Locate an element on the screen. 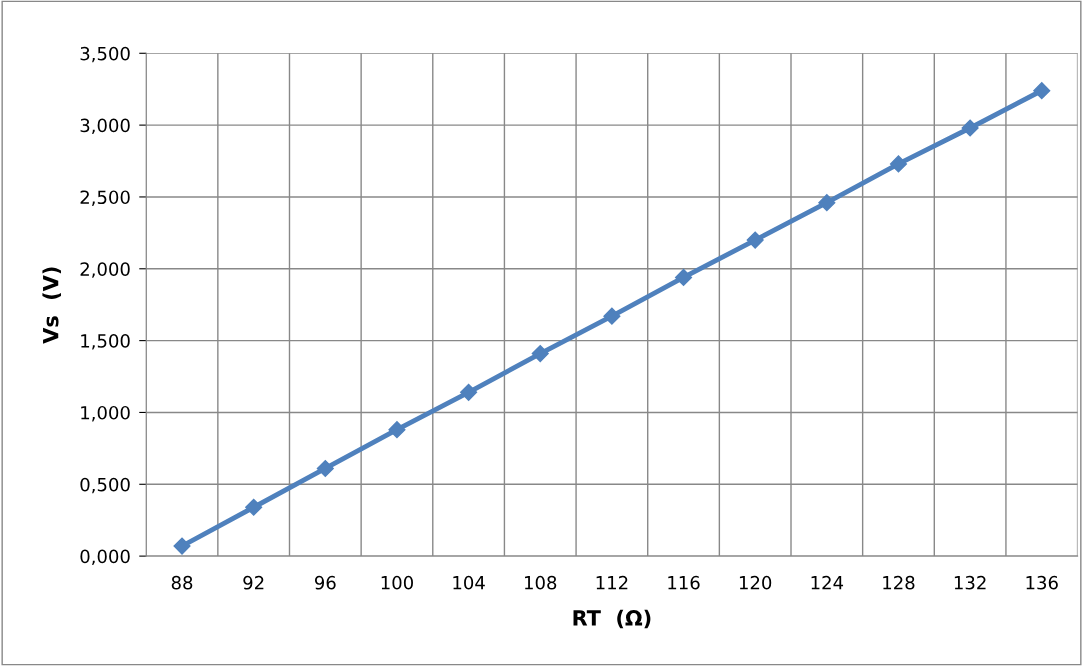  y-tick-label: 1,500 is located at coordinates (105, 342).